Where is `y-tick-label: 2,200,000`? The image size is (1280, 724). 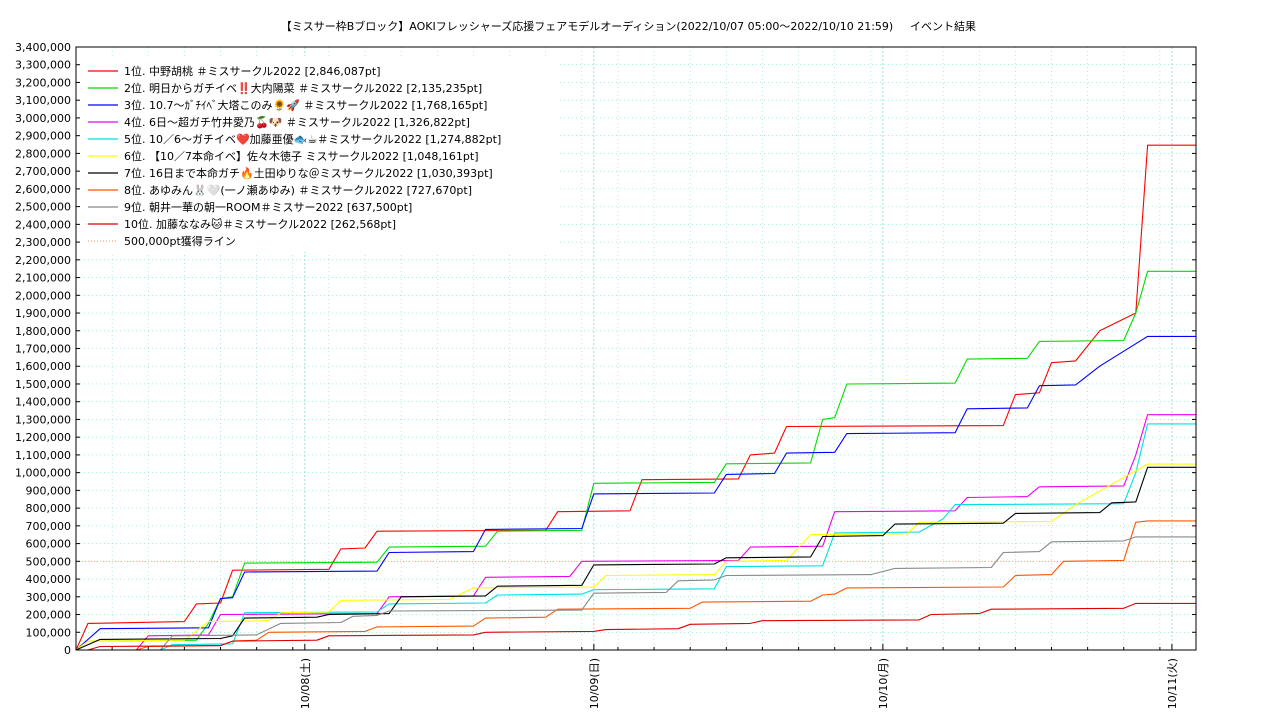 y-tick-label: 2,200,000 is located at coordinates (43, 260).